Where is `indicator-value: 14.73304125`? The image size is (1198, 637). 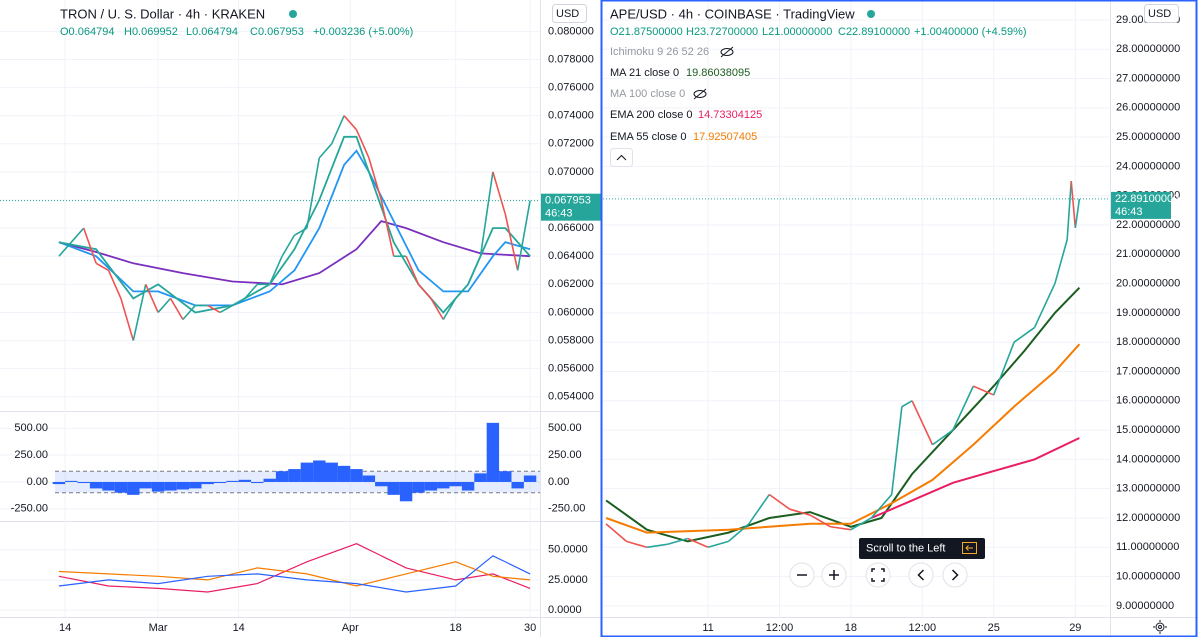
indicator-value: 14.73304125 is located at coordinates (730, 115).